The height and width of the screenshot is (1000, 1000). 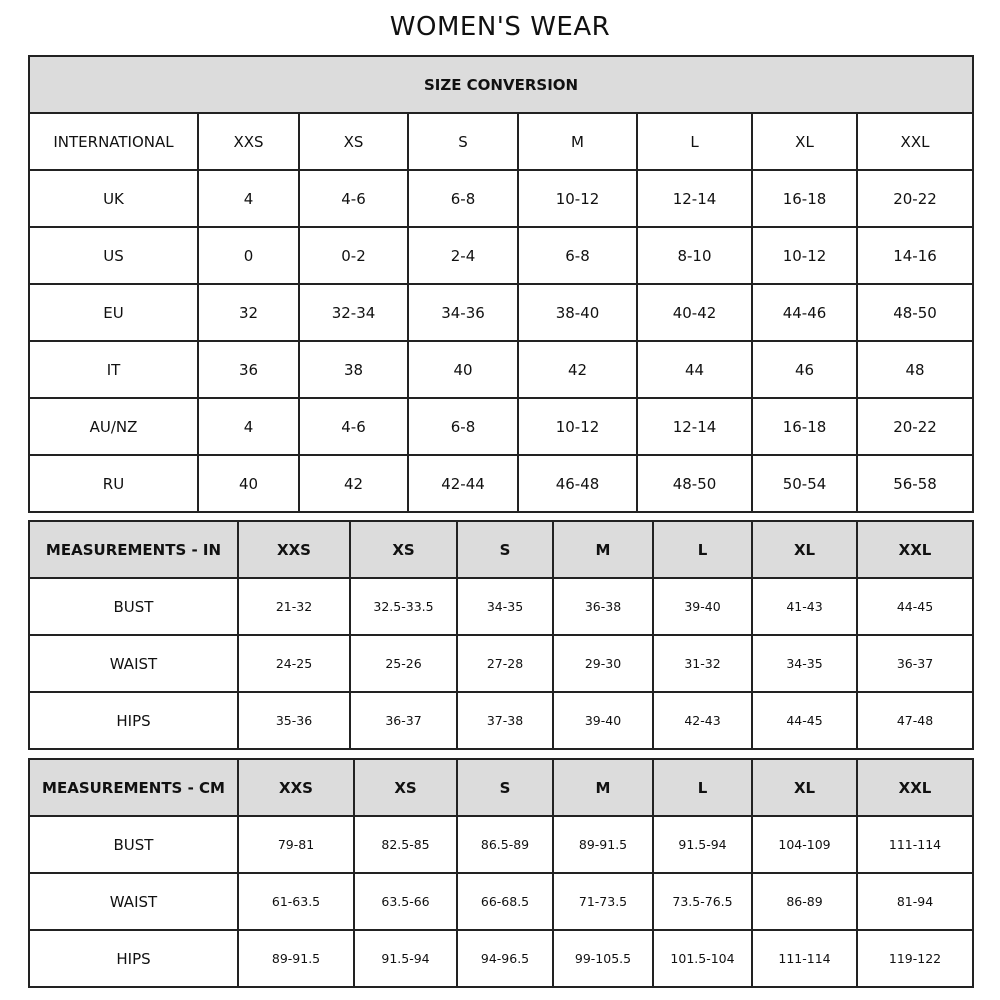 I want to click on table-cell: 21-32, so click(x=294, y=606).